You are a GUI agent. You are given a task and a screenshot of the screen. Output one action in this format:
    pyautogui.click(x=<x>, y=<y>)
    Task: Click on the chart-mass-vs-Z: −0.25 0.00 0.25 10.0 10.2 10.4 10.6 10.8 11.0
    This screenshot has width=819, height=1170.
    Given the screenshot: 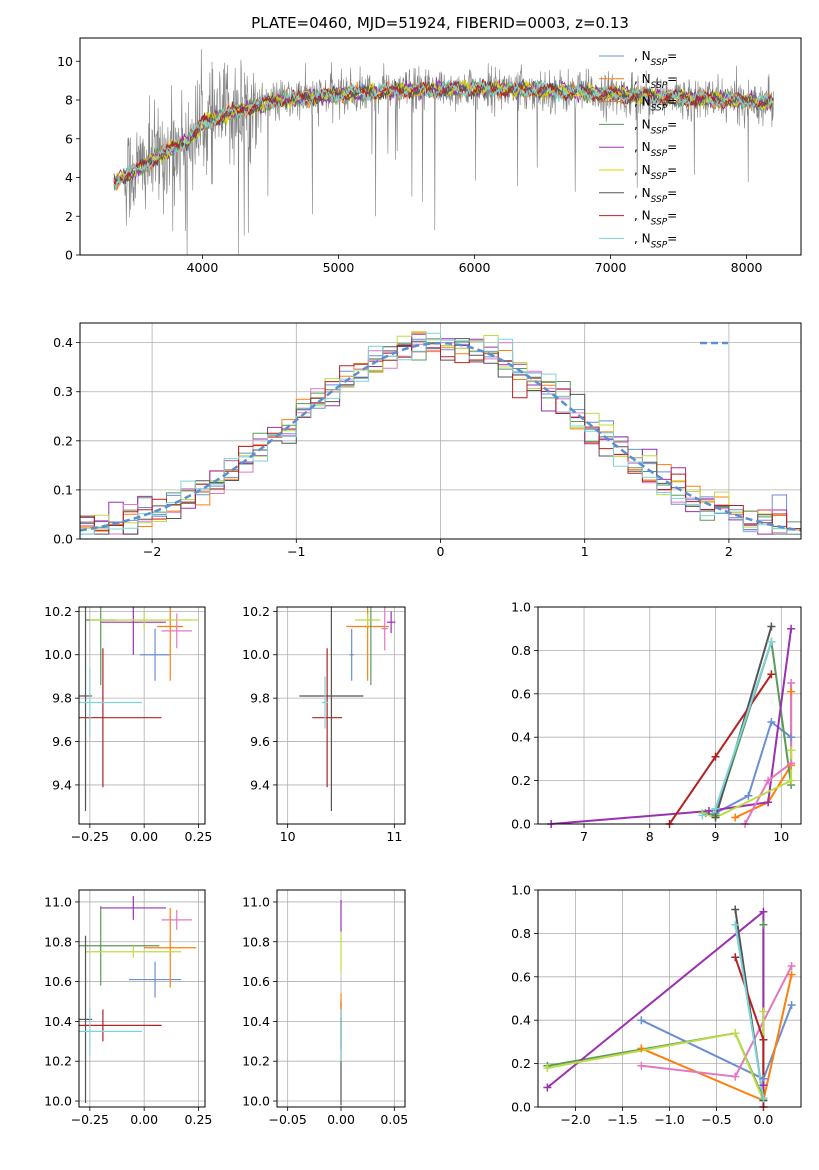 What is the action you would take?
    pyautogui.click(x=128, y=1008)
    